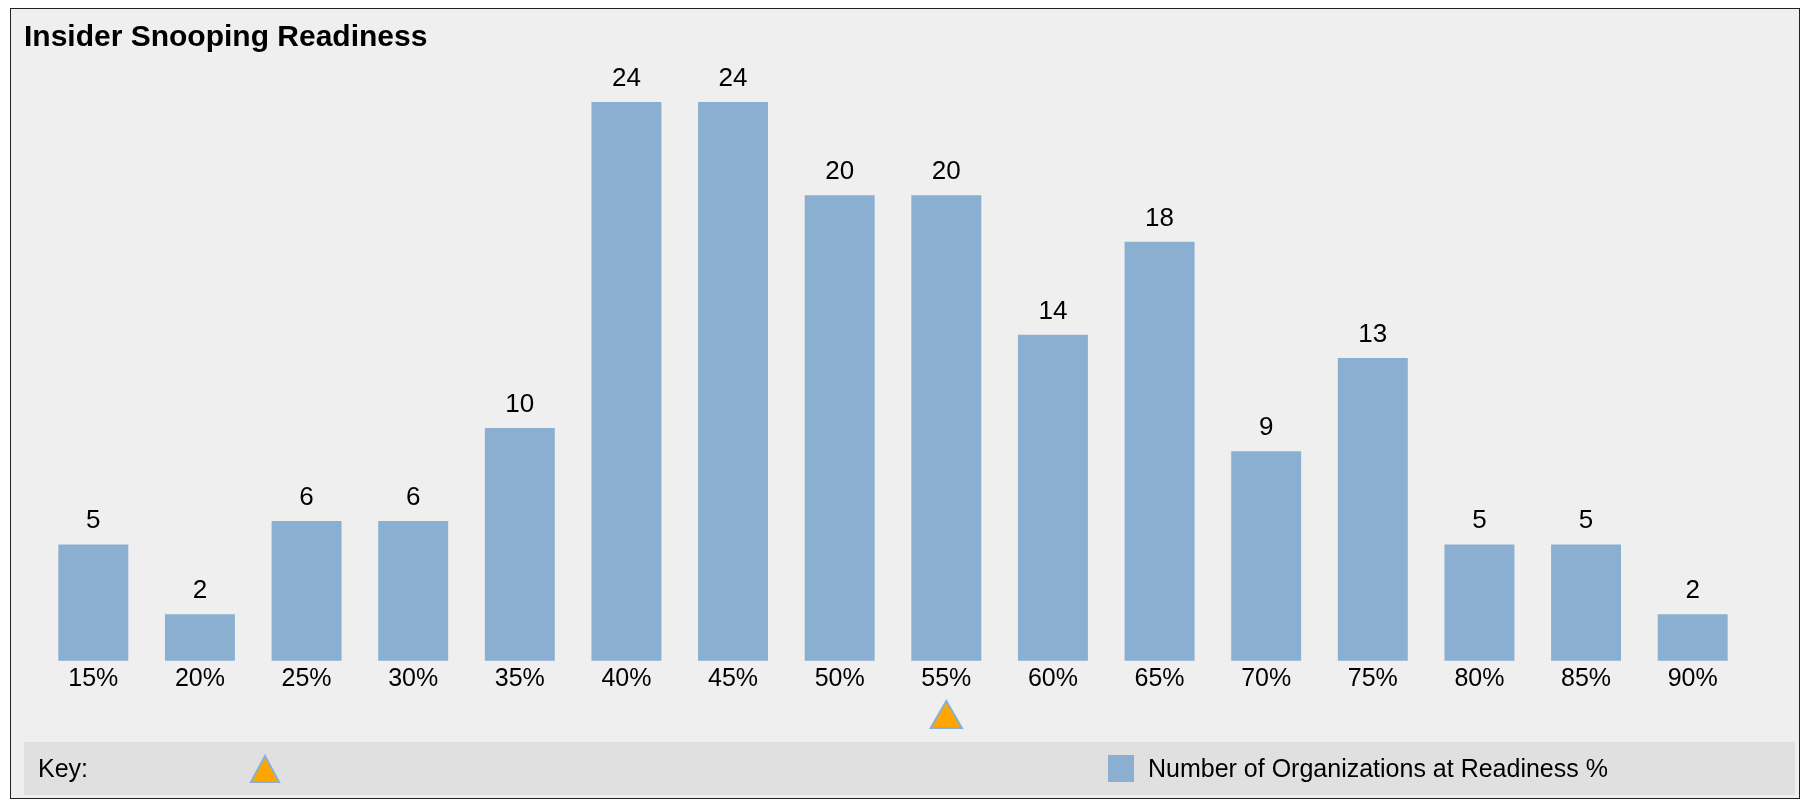  Describe the element at coordinates (1378, 768) in the screenshot. I see `legend-label: Number of Organizations at Readiness %` at that location.